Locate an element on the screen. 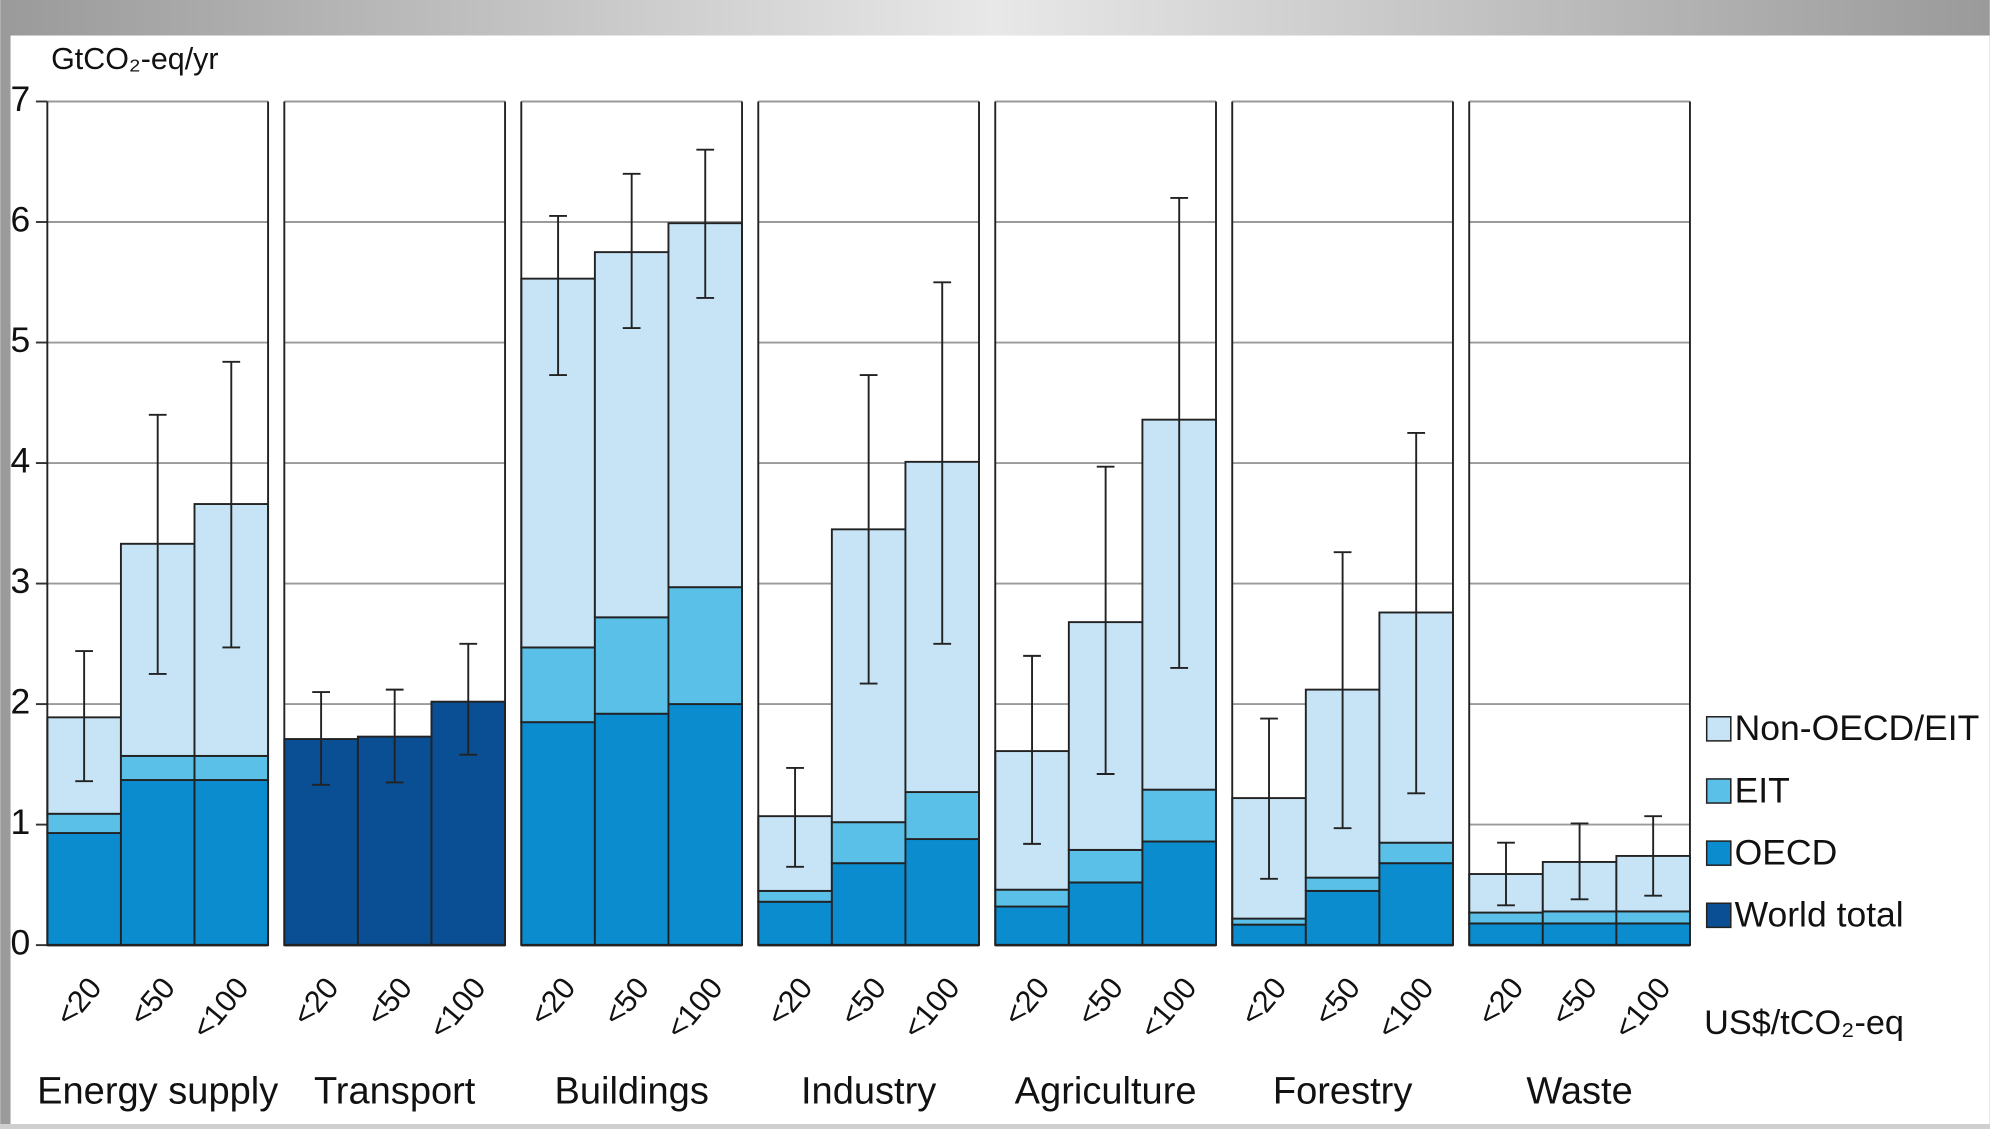  group-label: Buildings is located at coordinates (631, 1092).